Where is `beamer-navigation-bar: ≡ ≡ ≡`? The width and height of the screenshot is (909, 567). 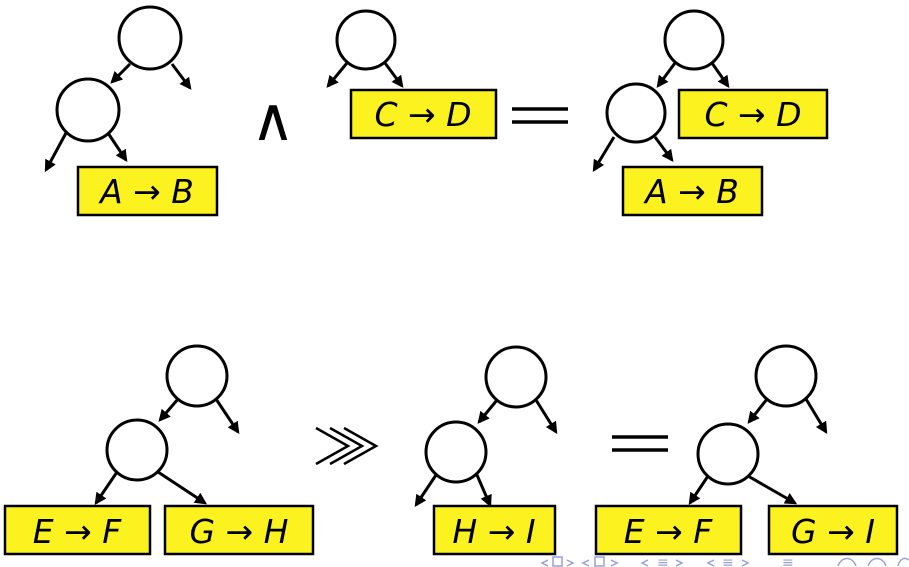
beamer-navigation-bar: ≡ ≡ ≡ is located at coordinates (724, 561).